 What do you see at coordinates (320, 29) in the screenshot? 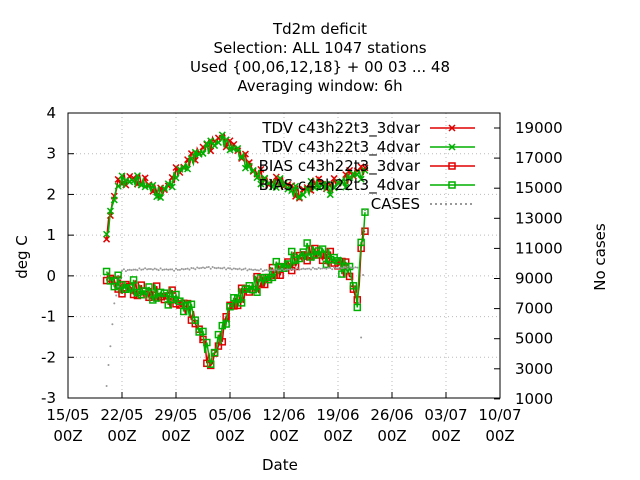
I see `title-line-1: Td2m deficit` at bounding box center [320, 29].